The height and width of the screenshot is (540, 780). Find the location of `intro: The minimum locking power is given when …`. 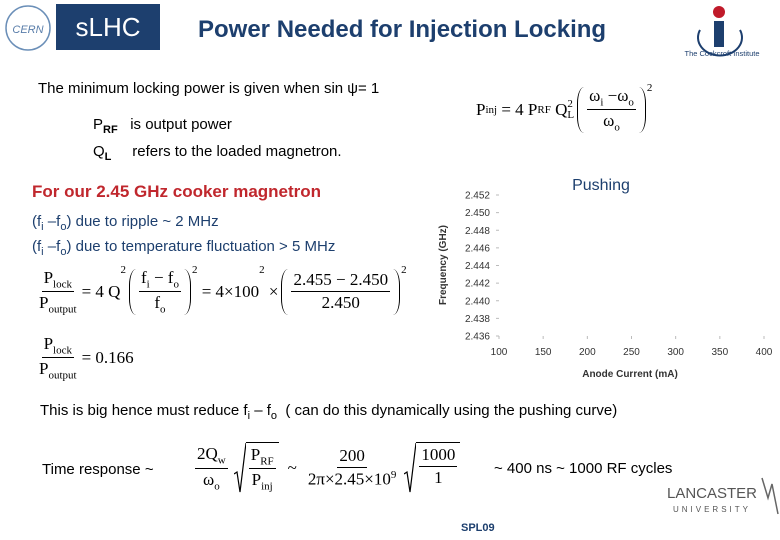

intro: The minimum locking power is given when … is located at coordinates (209, 88).